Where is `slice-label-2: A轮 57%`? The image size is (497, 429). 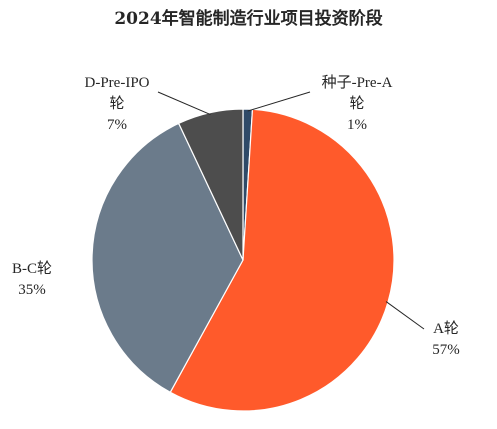
slice-label-2: A轮 57% is located at coordinates (446, 339).